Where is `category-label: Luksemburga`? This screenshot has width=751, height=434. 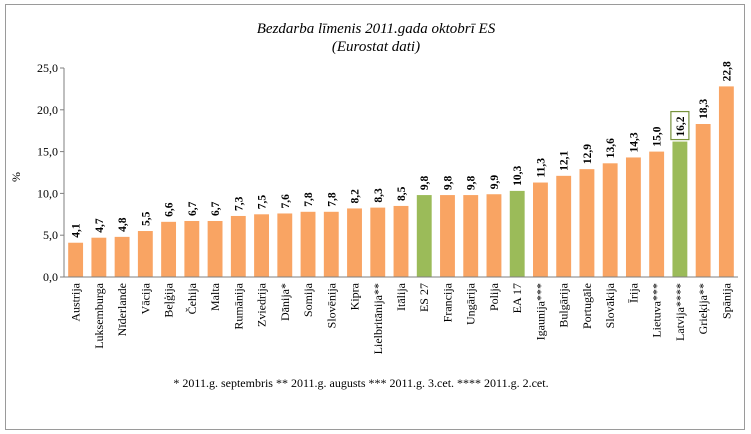
category-label: Luksemburga is located at coordinates (99, 315).